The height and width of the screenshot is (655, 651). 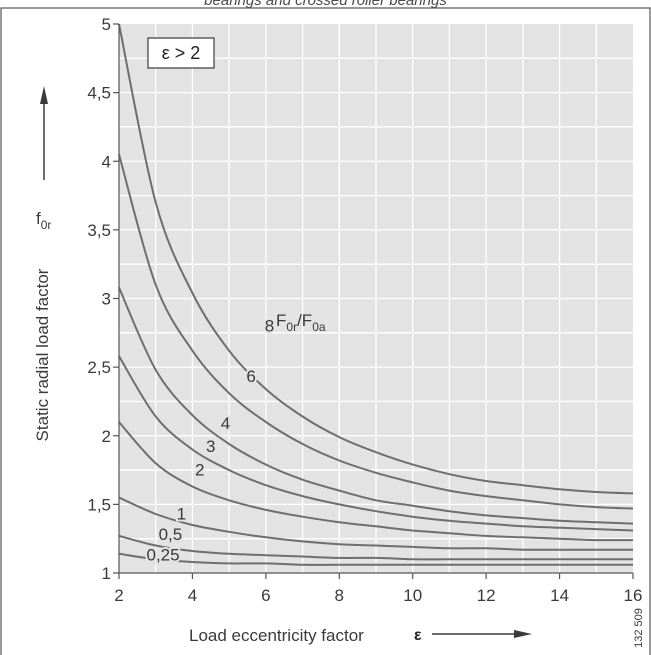 I want to click on curve-label: 6, so click(x=250, y=376).